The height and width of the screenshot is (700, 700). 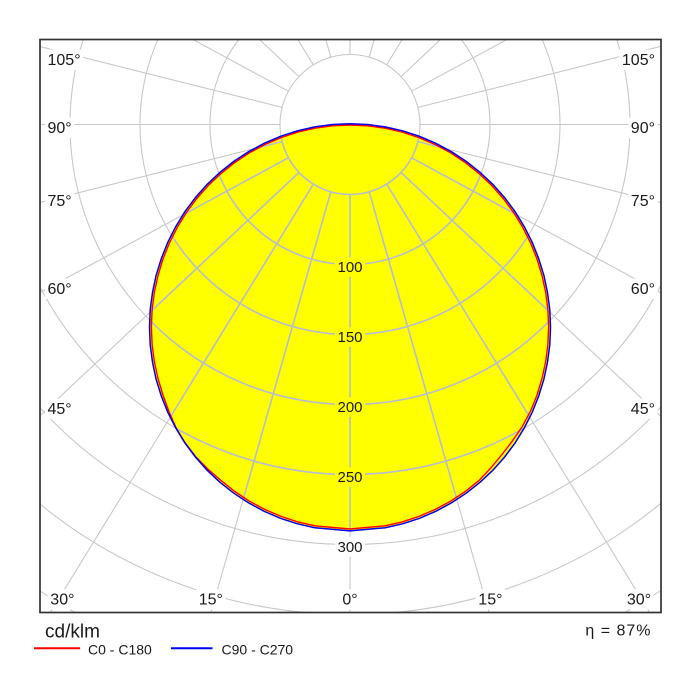 I want to click on svg-text: C90 - C270, so click(x=258, y=650).